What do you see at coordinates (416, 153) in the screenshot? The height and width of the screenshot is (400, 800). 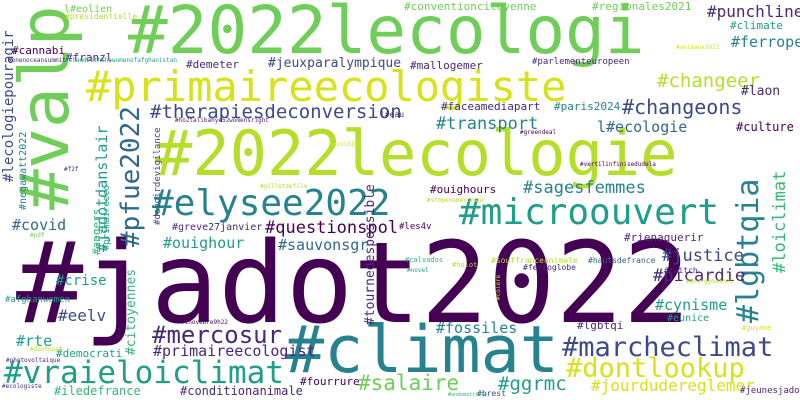 I see `word: #2022lecologie` at bounding box center [416, 153].